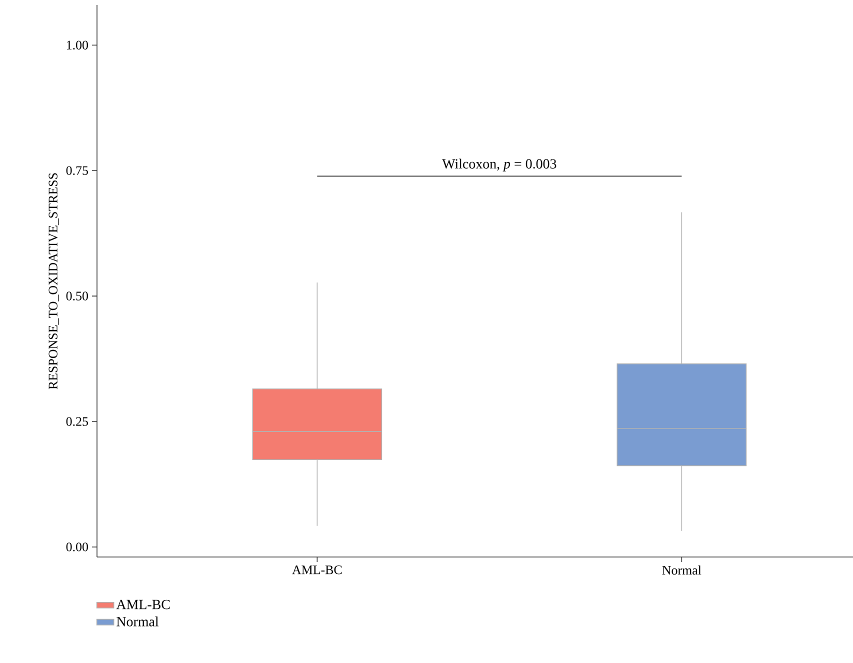  I want to click on annotation: Wilcoxon, p = 0.003, so click(499, 165).